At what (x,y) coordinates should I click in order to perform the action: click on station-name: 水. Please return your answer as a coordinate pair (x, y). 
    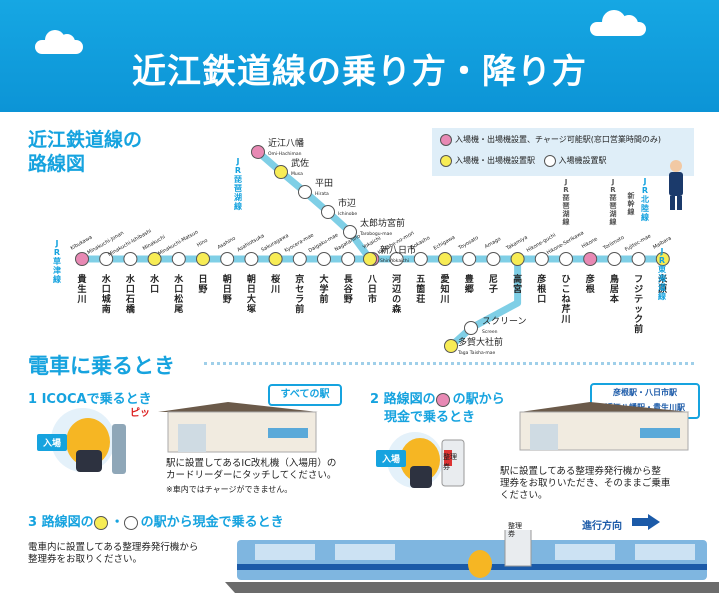
    Looking at the image, I should click on (131, 279).